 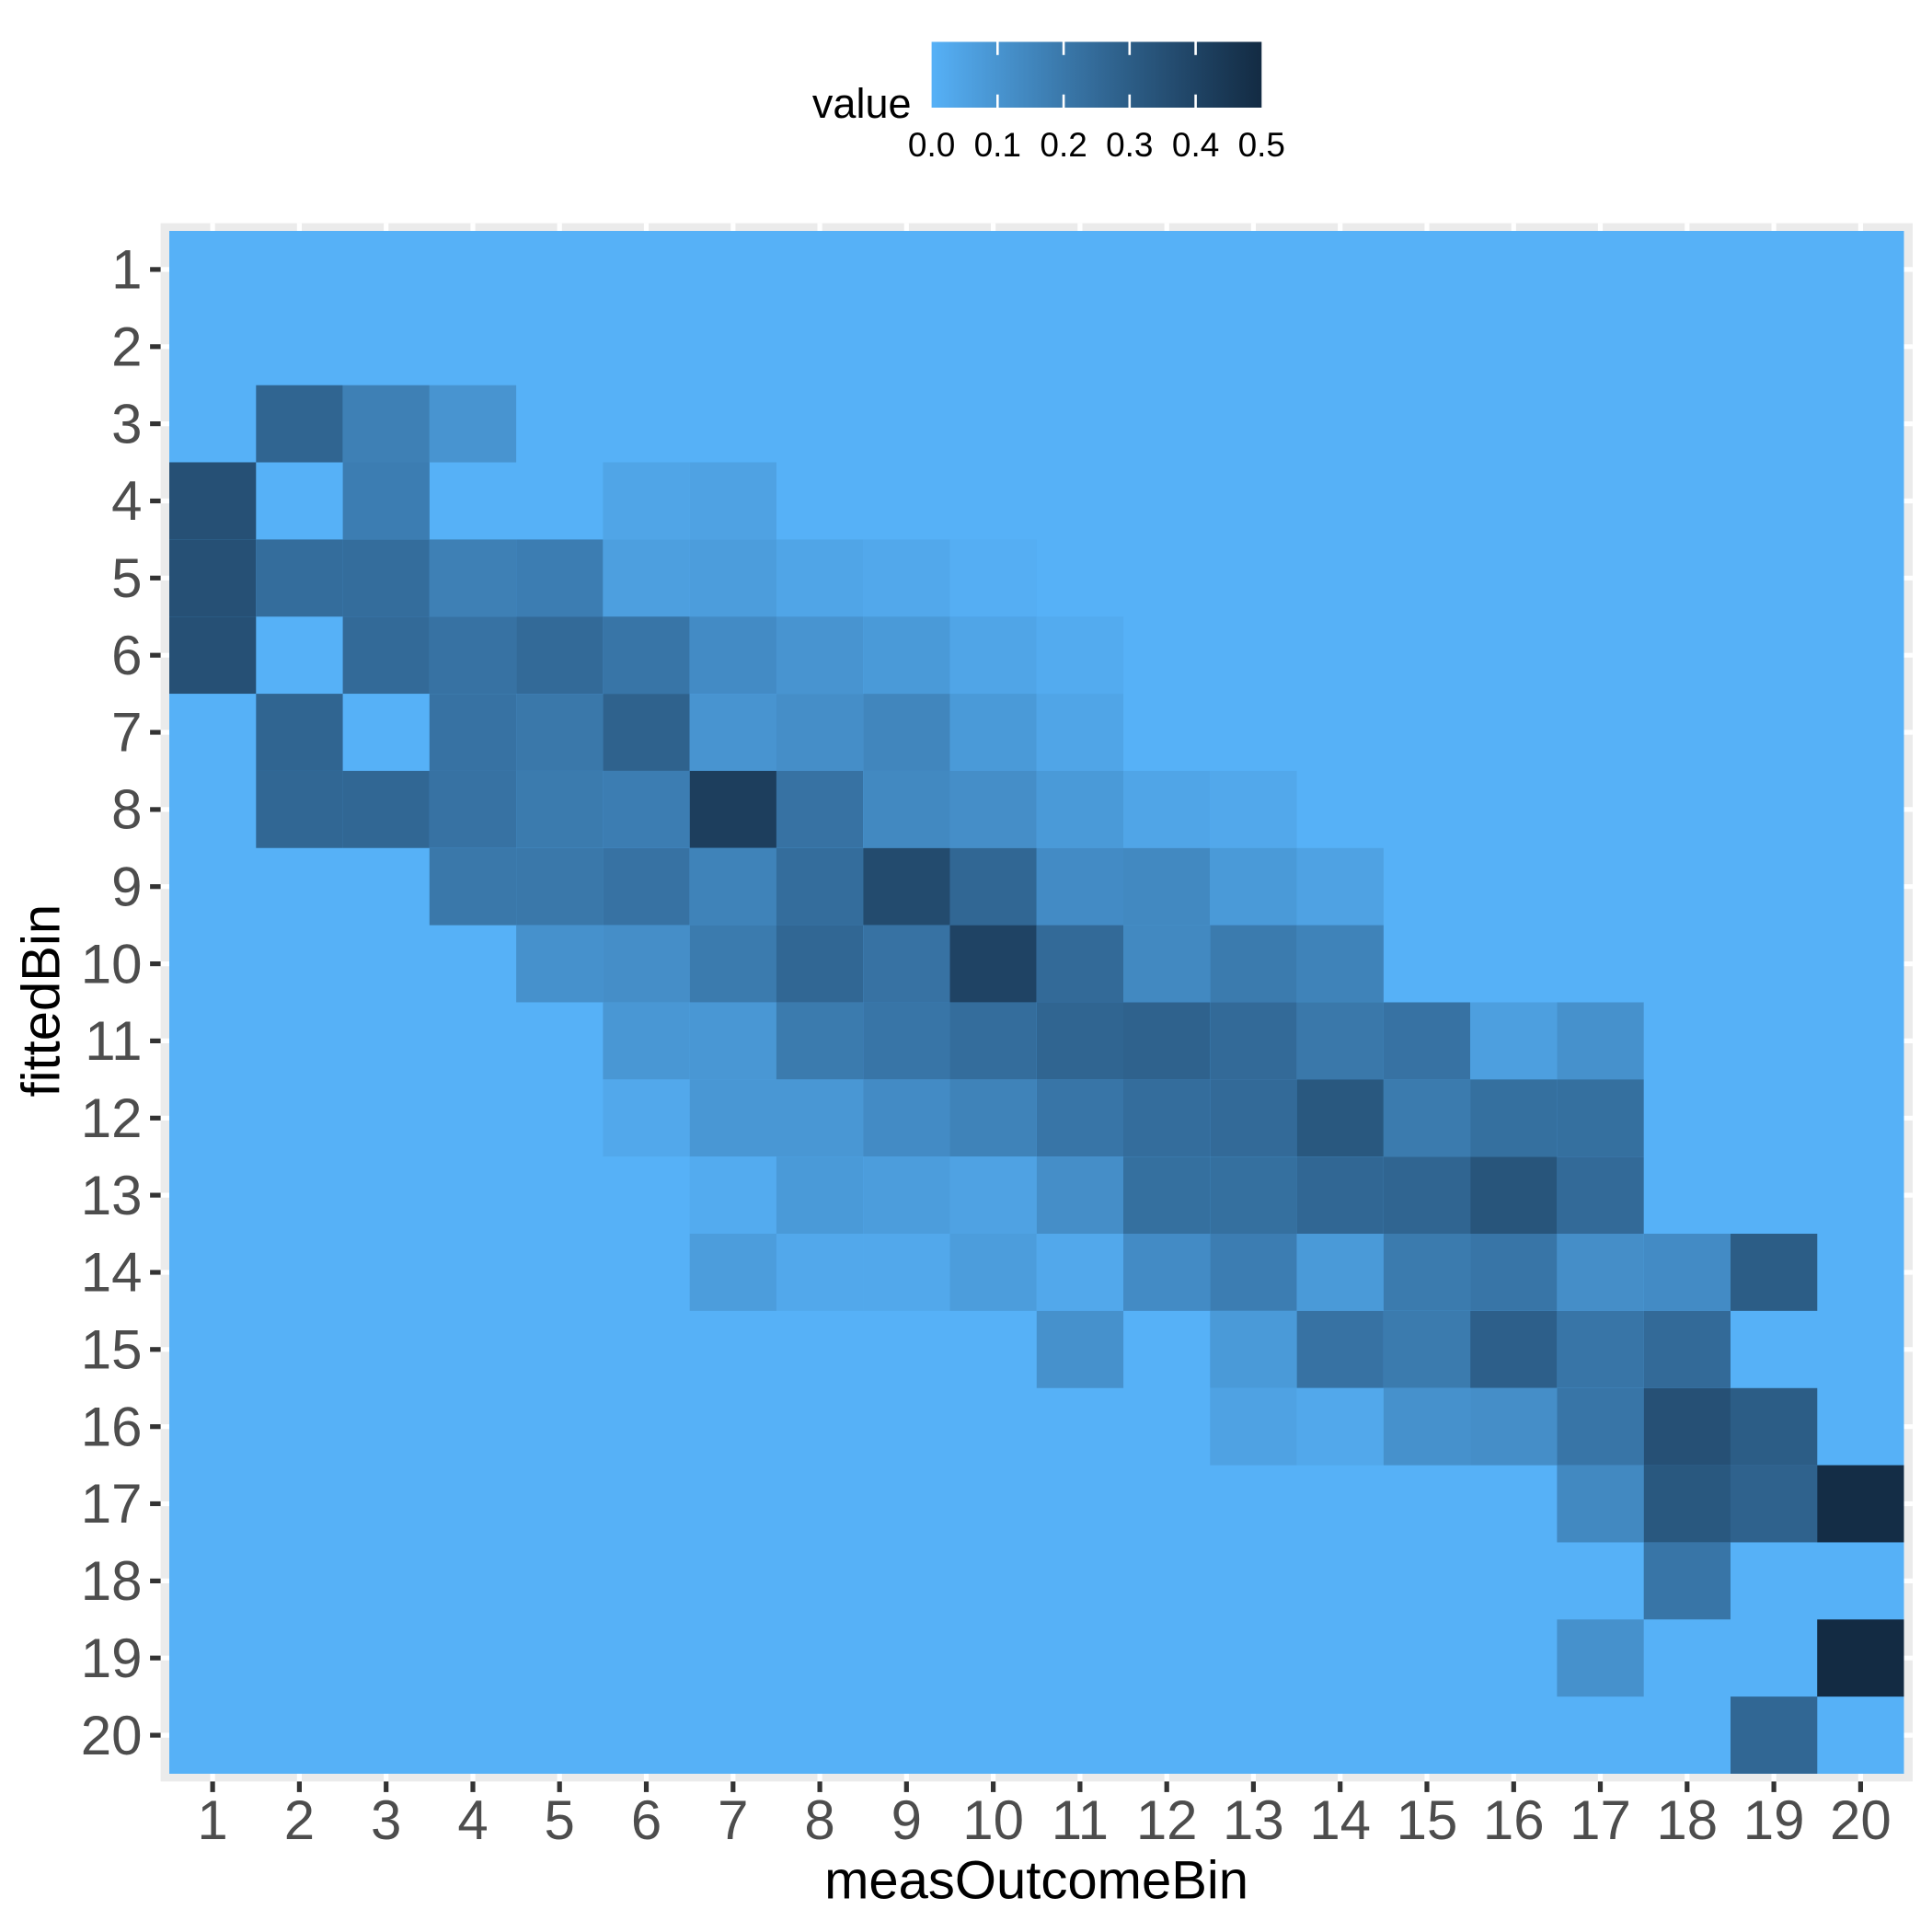 I want to click on svg-text: 0.5, so click(x=1261, y=145).